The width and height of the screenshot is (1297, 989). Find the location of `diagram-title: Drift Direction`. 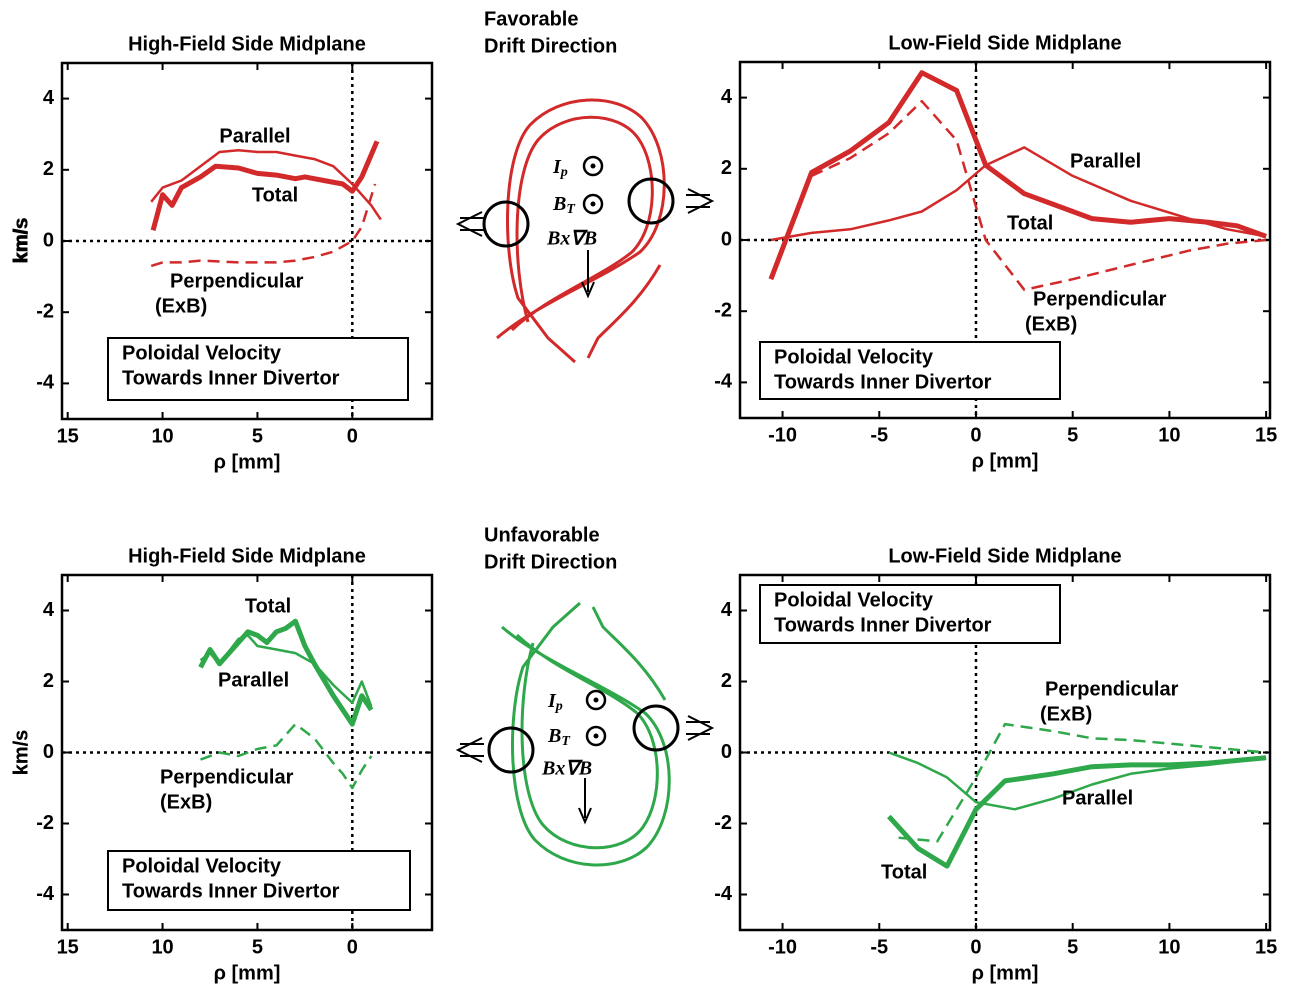

diagram-title: Drift Direction is located at coordinates (550, 46).